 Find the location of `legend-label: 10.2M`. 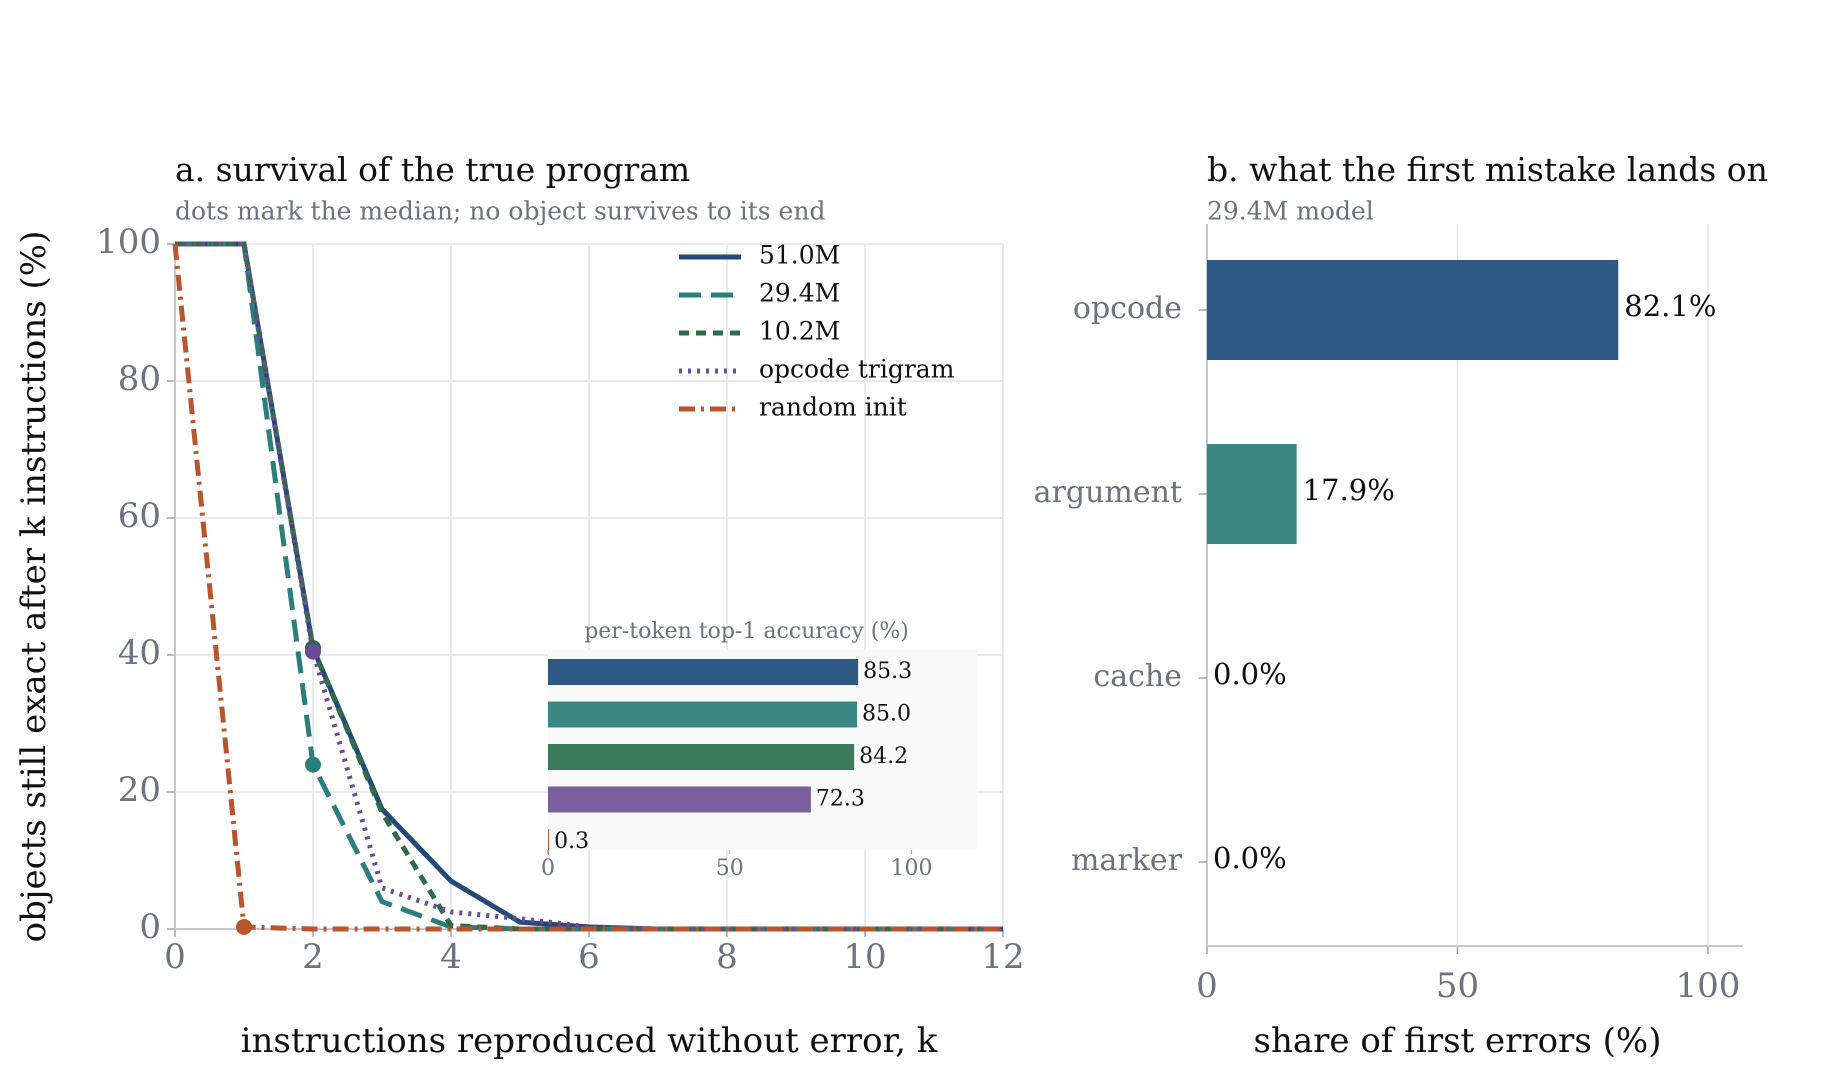

legend-label: 10.2M is located at coordinates (799, 331).